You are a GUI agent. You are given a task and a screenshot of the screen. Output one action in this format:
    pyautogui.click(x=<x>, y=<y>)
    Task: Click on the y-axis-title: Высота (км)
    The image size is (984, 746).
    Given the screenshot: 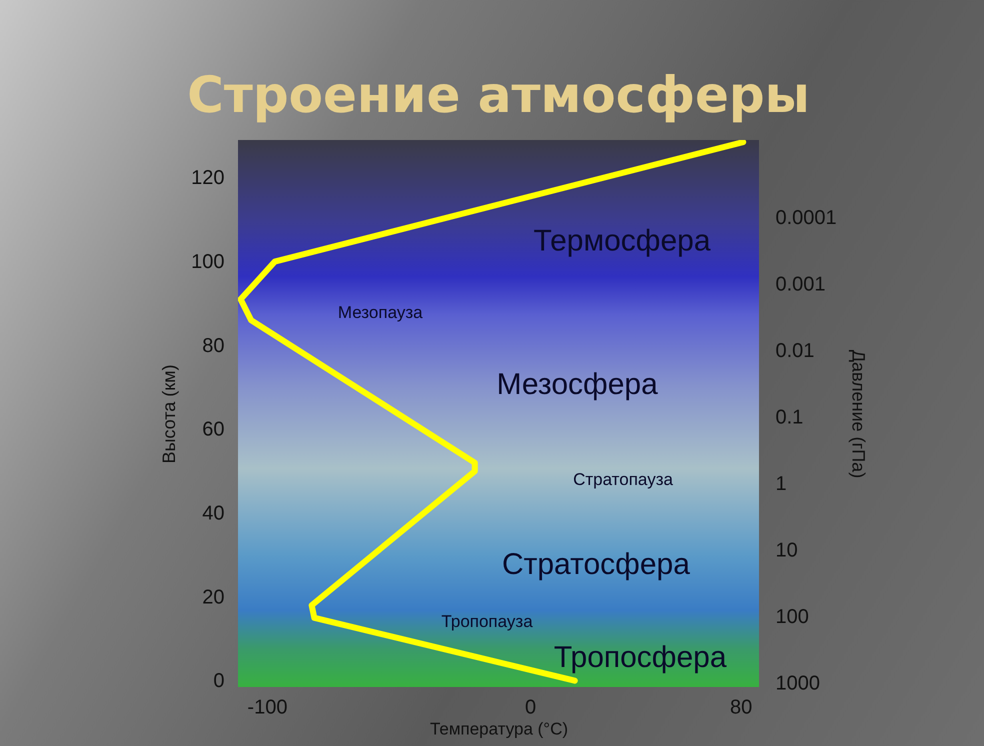 What is the action you would take?
    pyautogui.click(x=169, y=414)
    